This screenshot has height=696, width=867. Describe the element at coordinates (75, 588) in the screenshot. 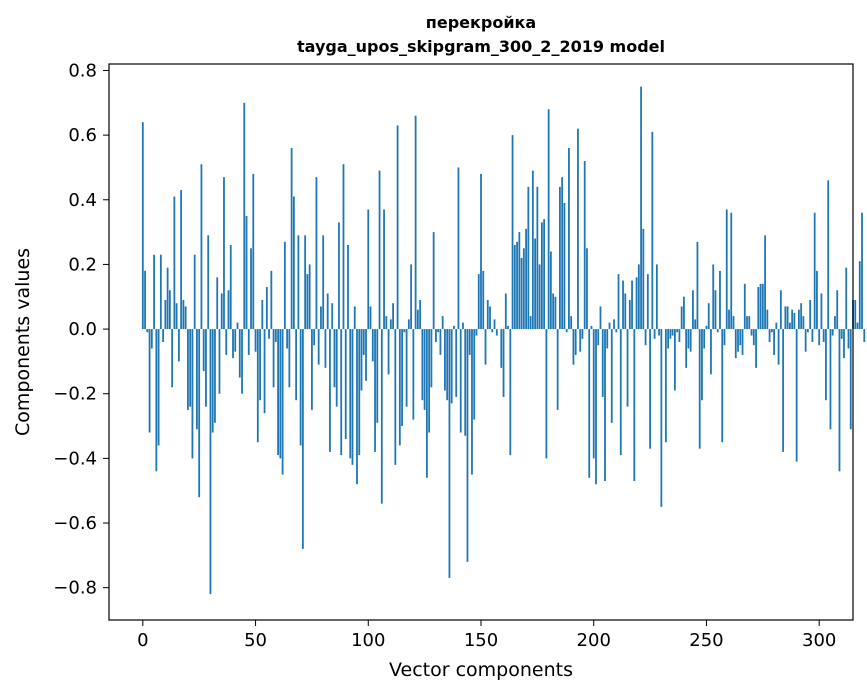

I see `y-tick-label: −0.8` at that location.